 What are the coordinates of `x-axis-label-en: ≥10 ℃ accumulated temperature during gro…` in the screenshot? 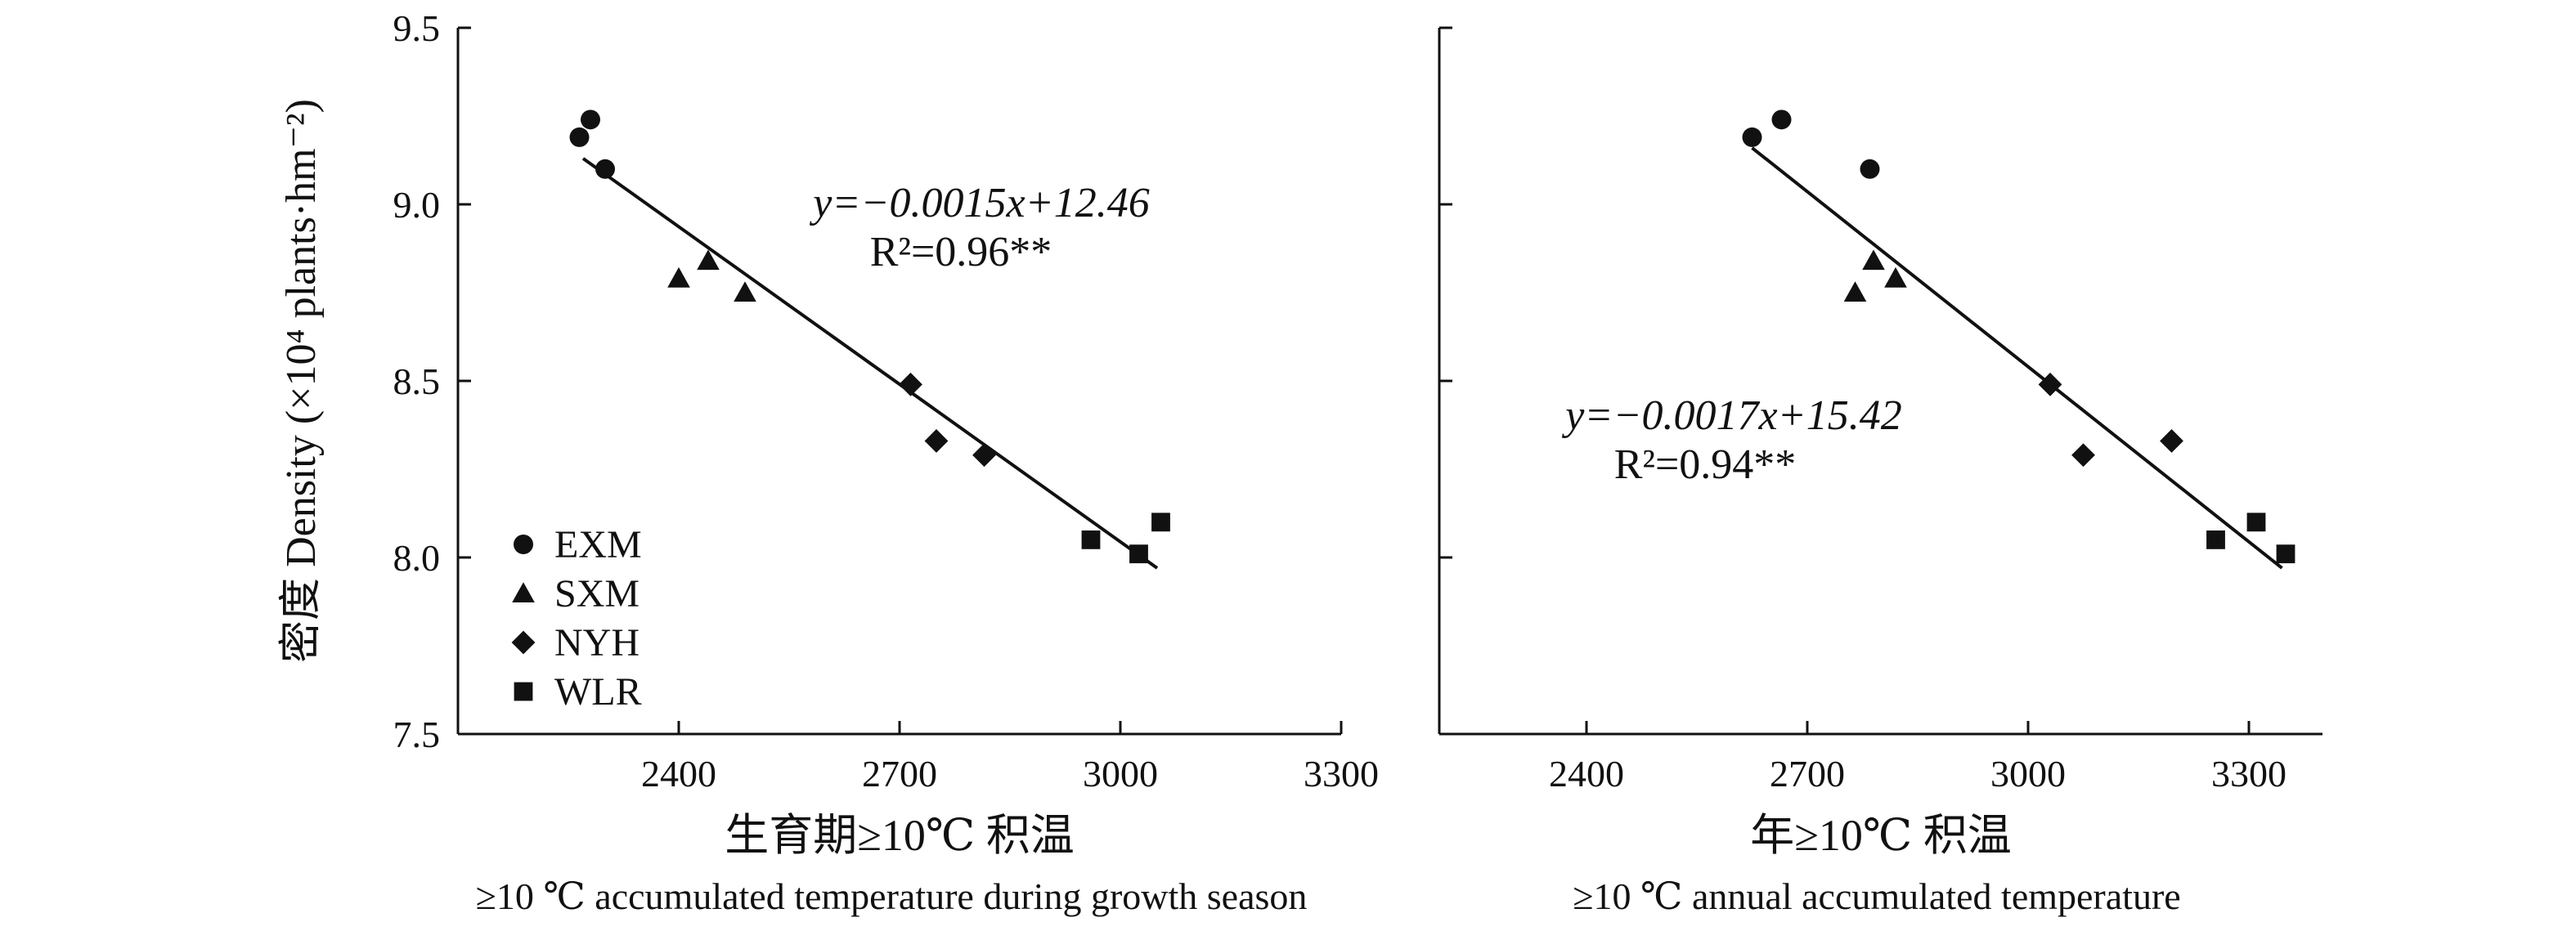 It's located at (892, 896).